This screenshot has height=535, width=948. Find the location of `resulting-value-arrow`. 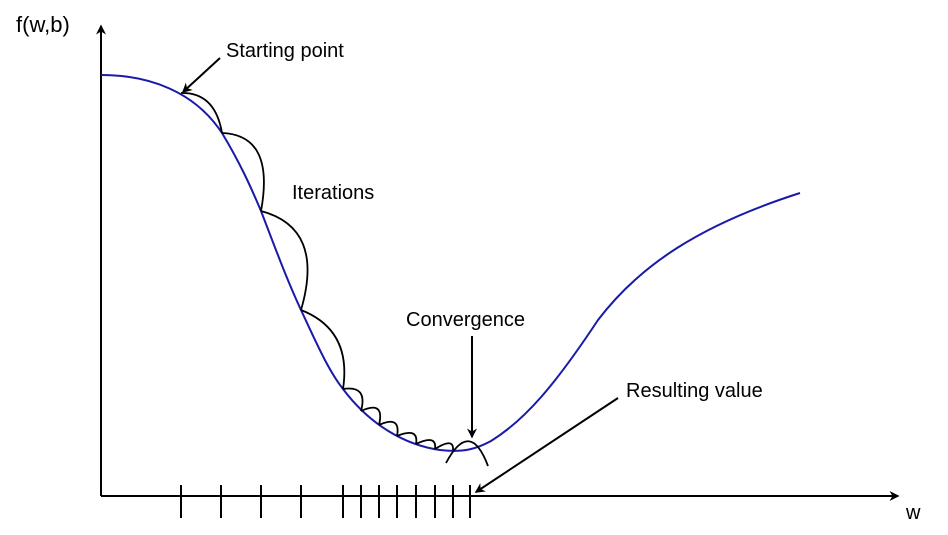

resulting-value-arrow is located at coordinates (546, 445).